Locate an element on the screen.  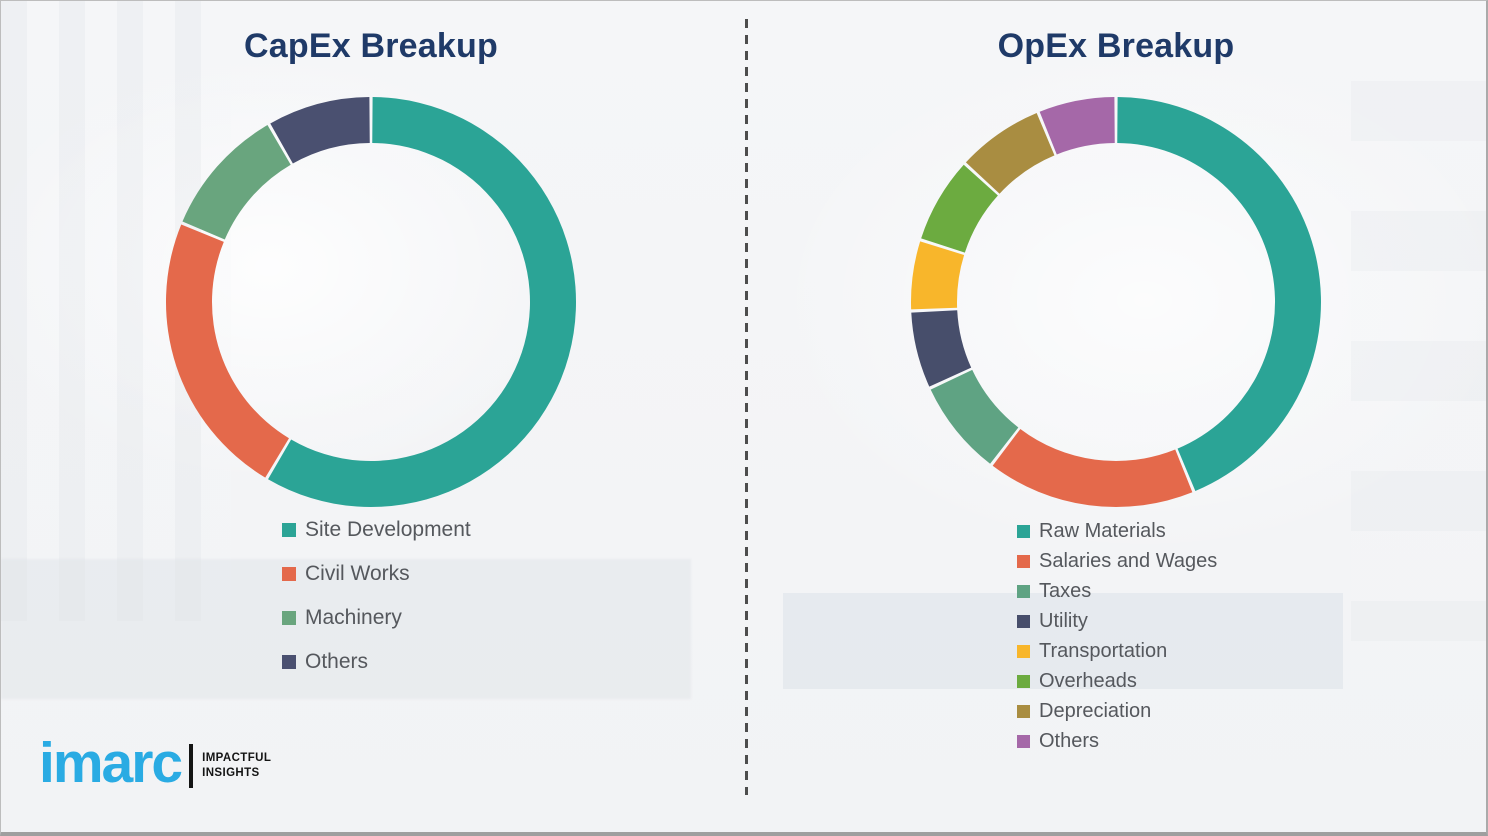
legend-item-salaries-and-wages: Salaries and Wages is located at coordinates (1117, 561).